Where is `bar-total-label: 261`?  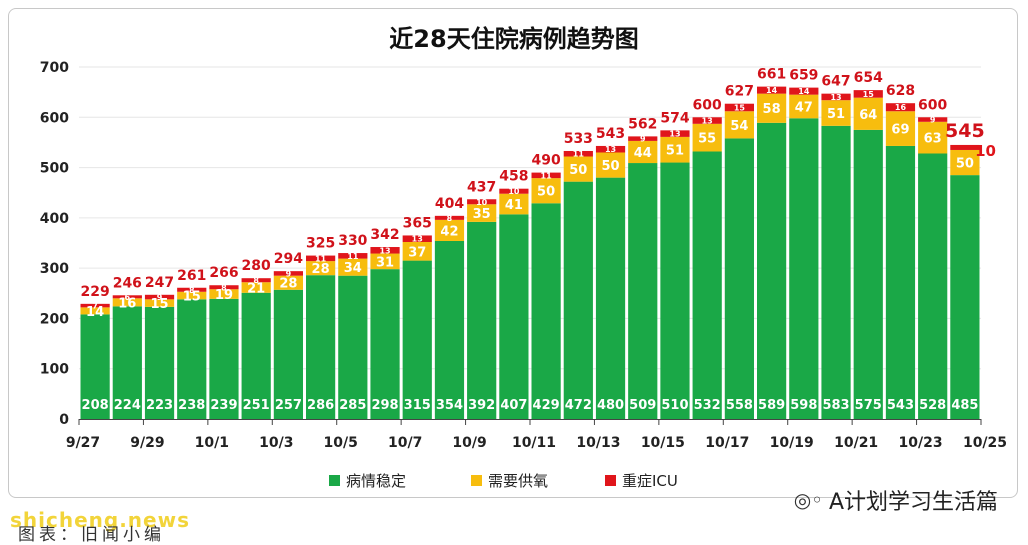
bar-total-label: 261 is located at coordinates (191, 276).